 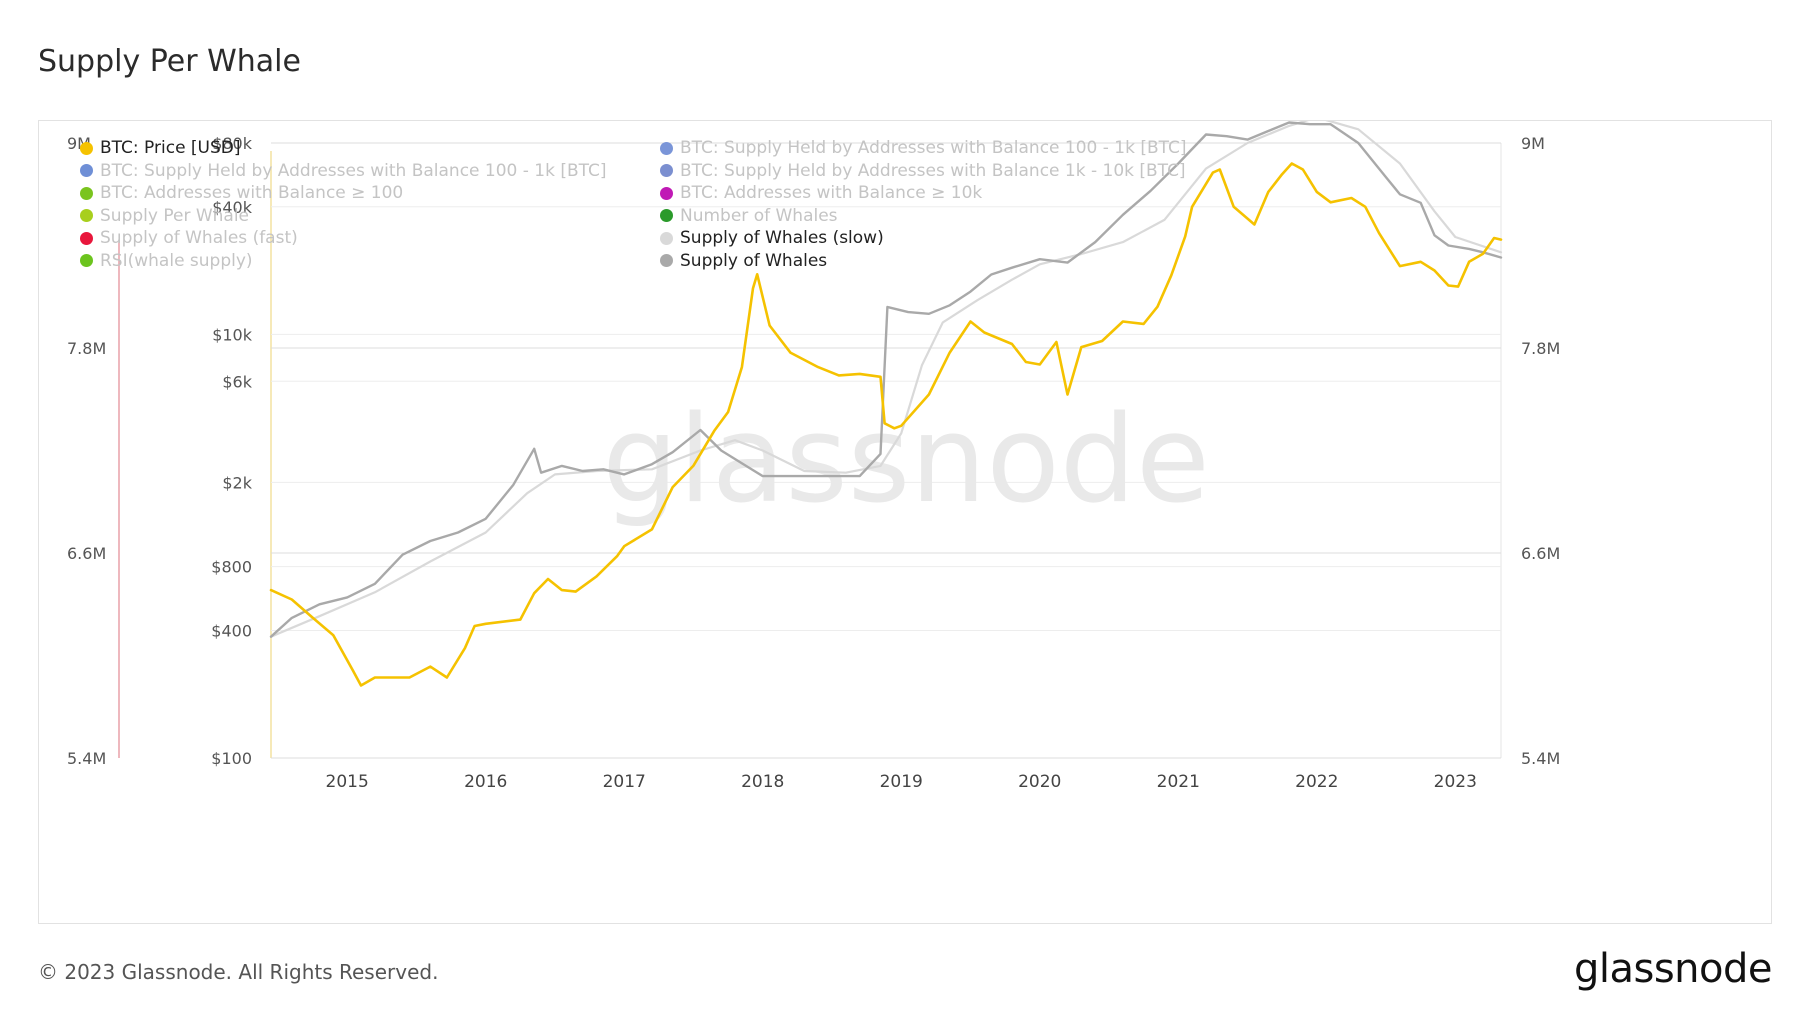 What do you see at coordinates (782, 238) in the screenshot?
I see `legend-label: Supply of Whales (slow)` at bounding box center [782, 238].